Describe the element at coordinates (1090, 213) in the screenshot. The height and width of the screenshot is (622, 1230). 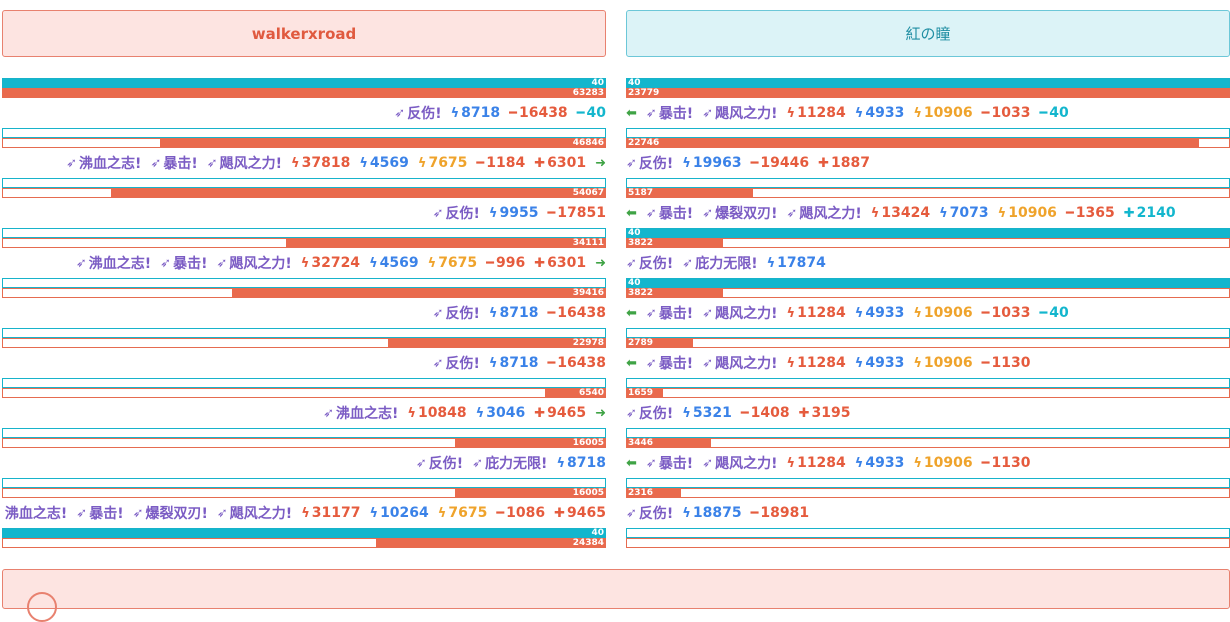
I see `log-item: ━ 1365` at that location.